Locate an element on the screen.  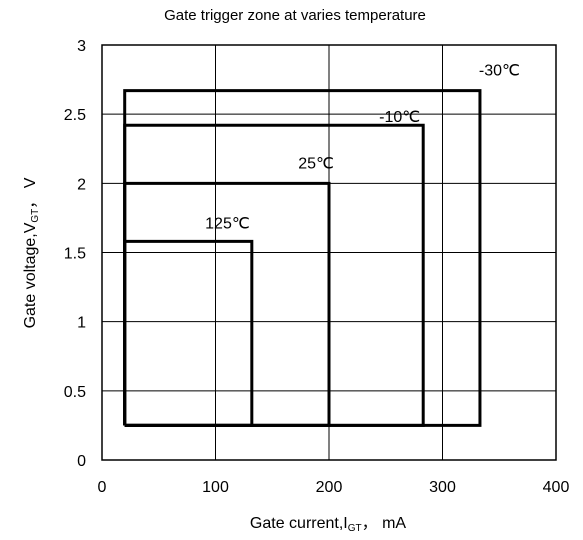
x-tick-labels: 0 100 200 300 400 is located at coordinates (334, 487).